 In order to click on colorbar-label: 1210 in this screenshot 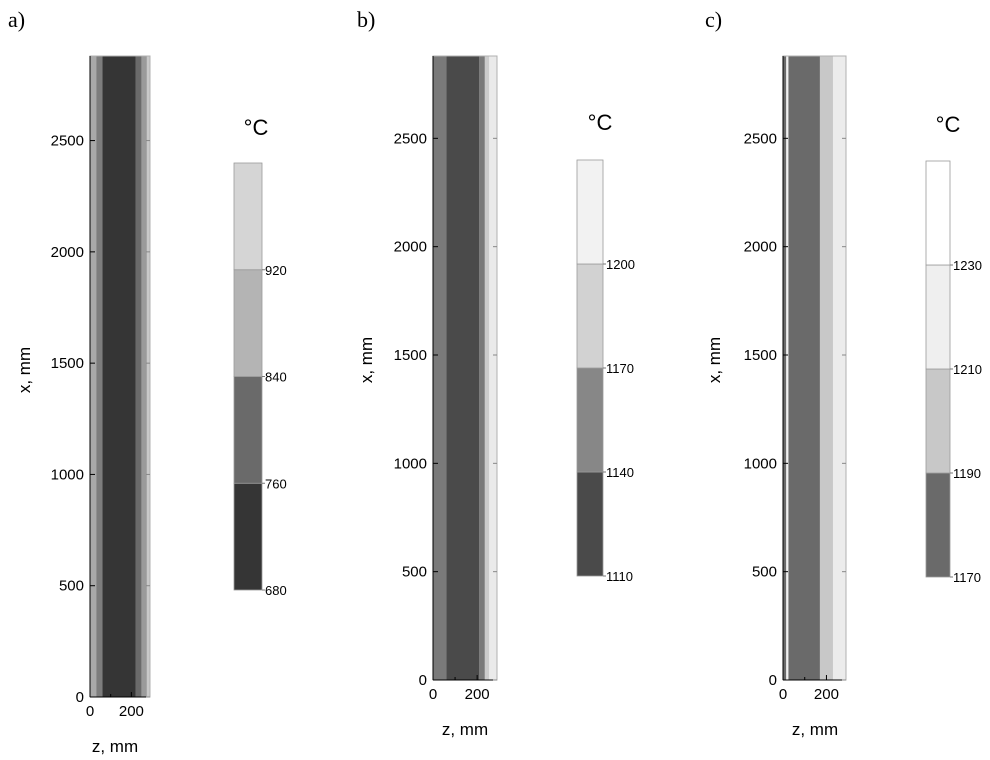, I will do `click(967, 369)`.